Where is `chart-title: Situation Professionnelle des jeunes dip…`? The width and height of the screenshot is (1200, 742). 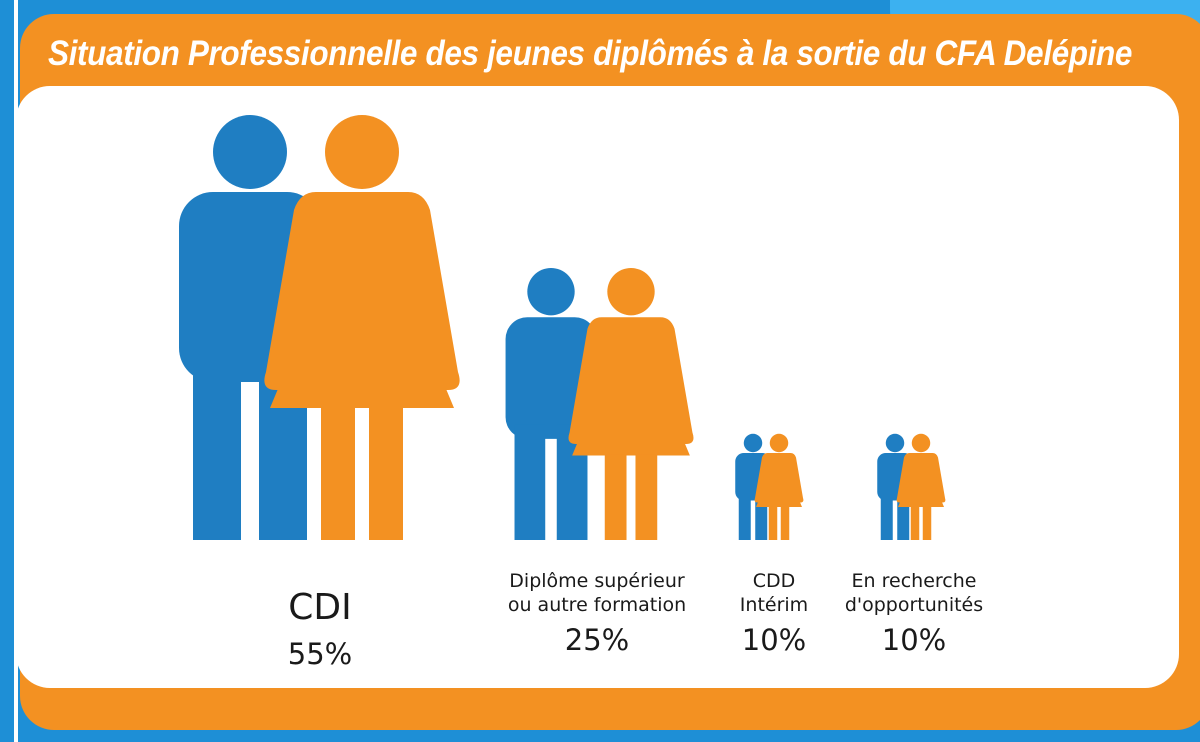 chart-title: Situation Professionnelle des jeunes dip… is located at coordinates (590, 53).